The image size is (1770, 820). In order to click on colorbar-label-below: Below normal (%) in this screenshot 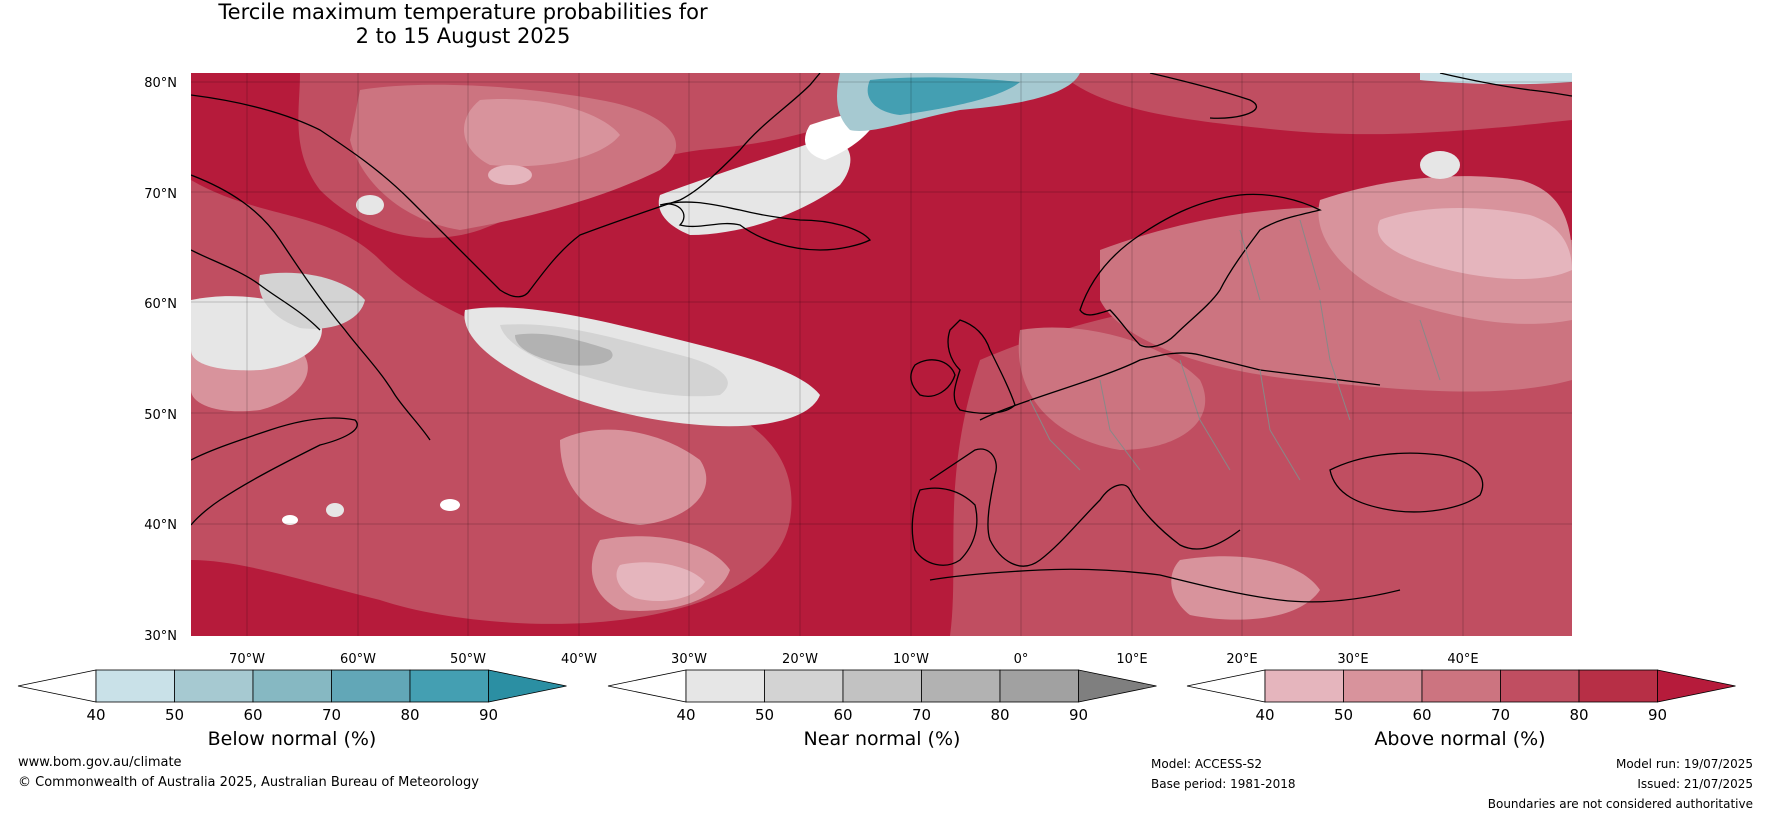, I will do `click(292, 739)`.